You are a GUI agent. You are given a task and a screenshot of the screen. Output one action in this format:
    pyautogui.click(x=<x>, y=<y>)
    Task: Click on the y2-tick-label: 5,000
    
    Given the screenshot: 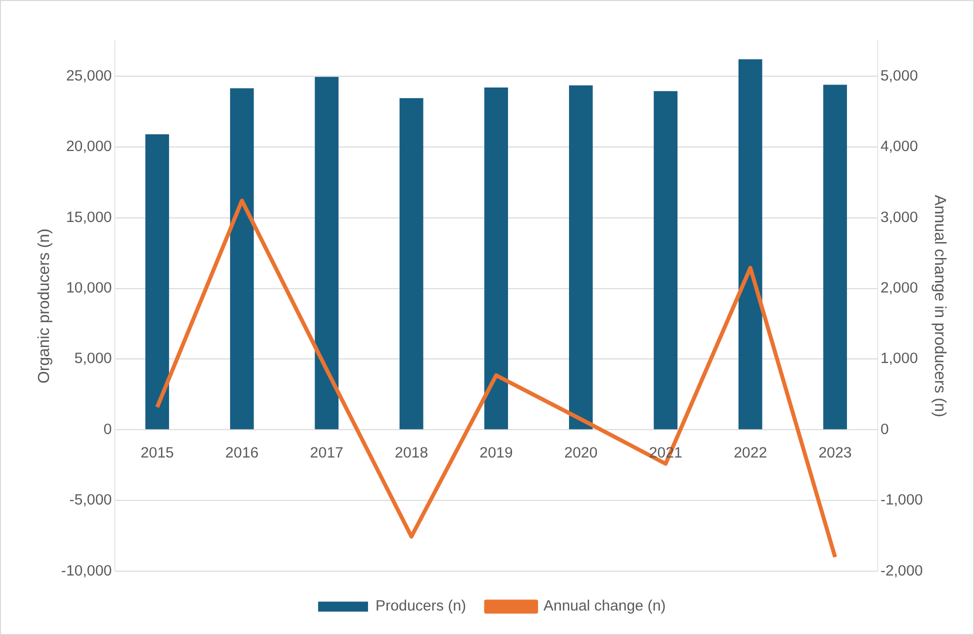 What is the action you would take?
    pyautogui.click(x=899, y=75)
    